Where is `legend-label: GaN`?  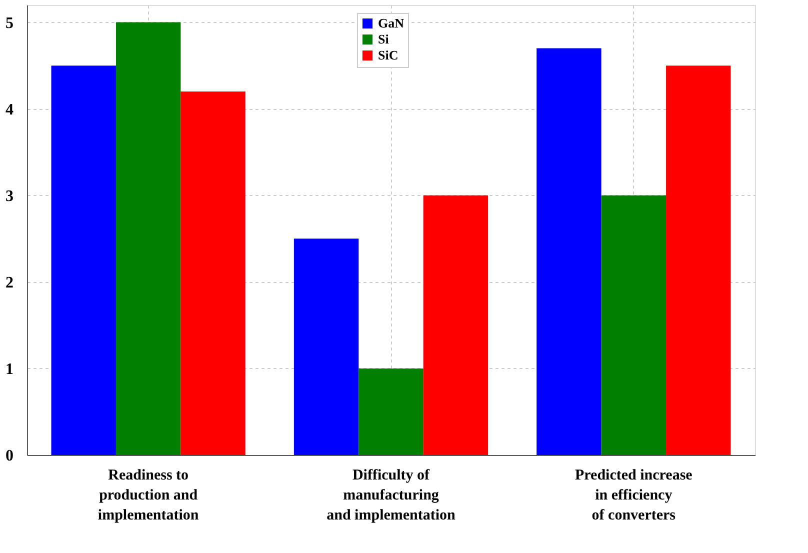
legend-label: GaN is located at coordinates (391, 23).